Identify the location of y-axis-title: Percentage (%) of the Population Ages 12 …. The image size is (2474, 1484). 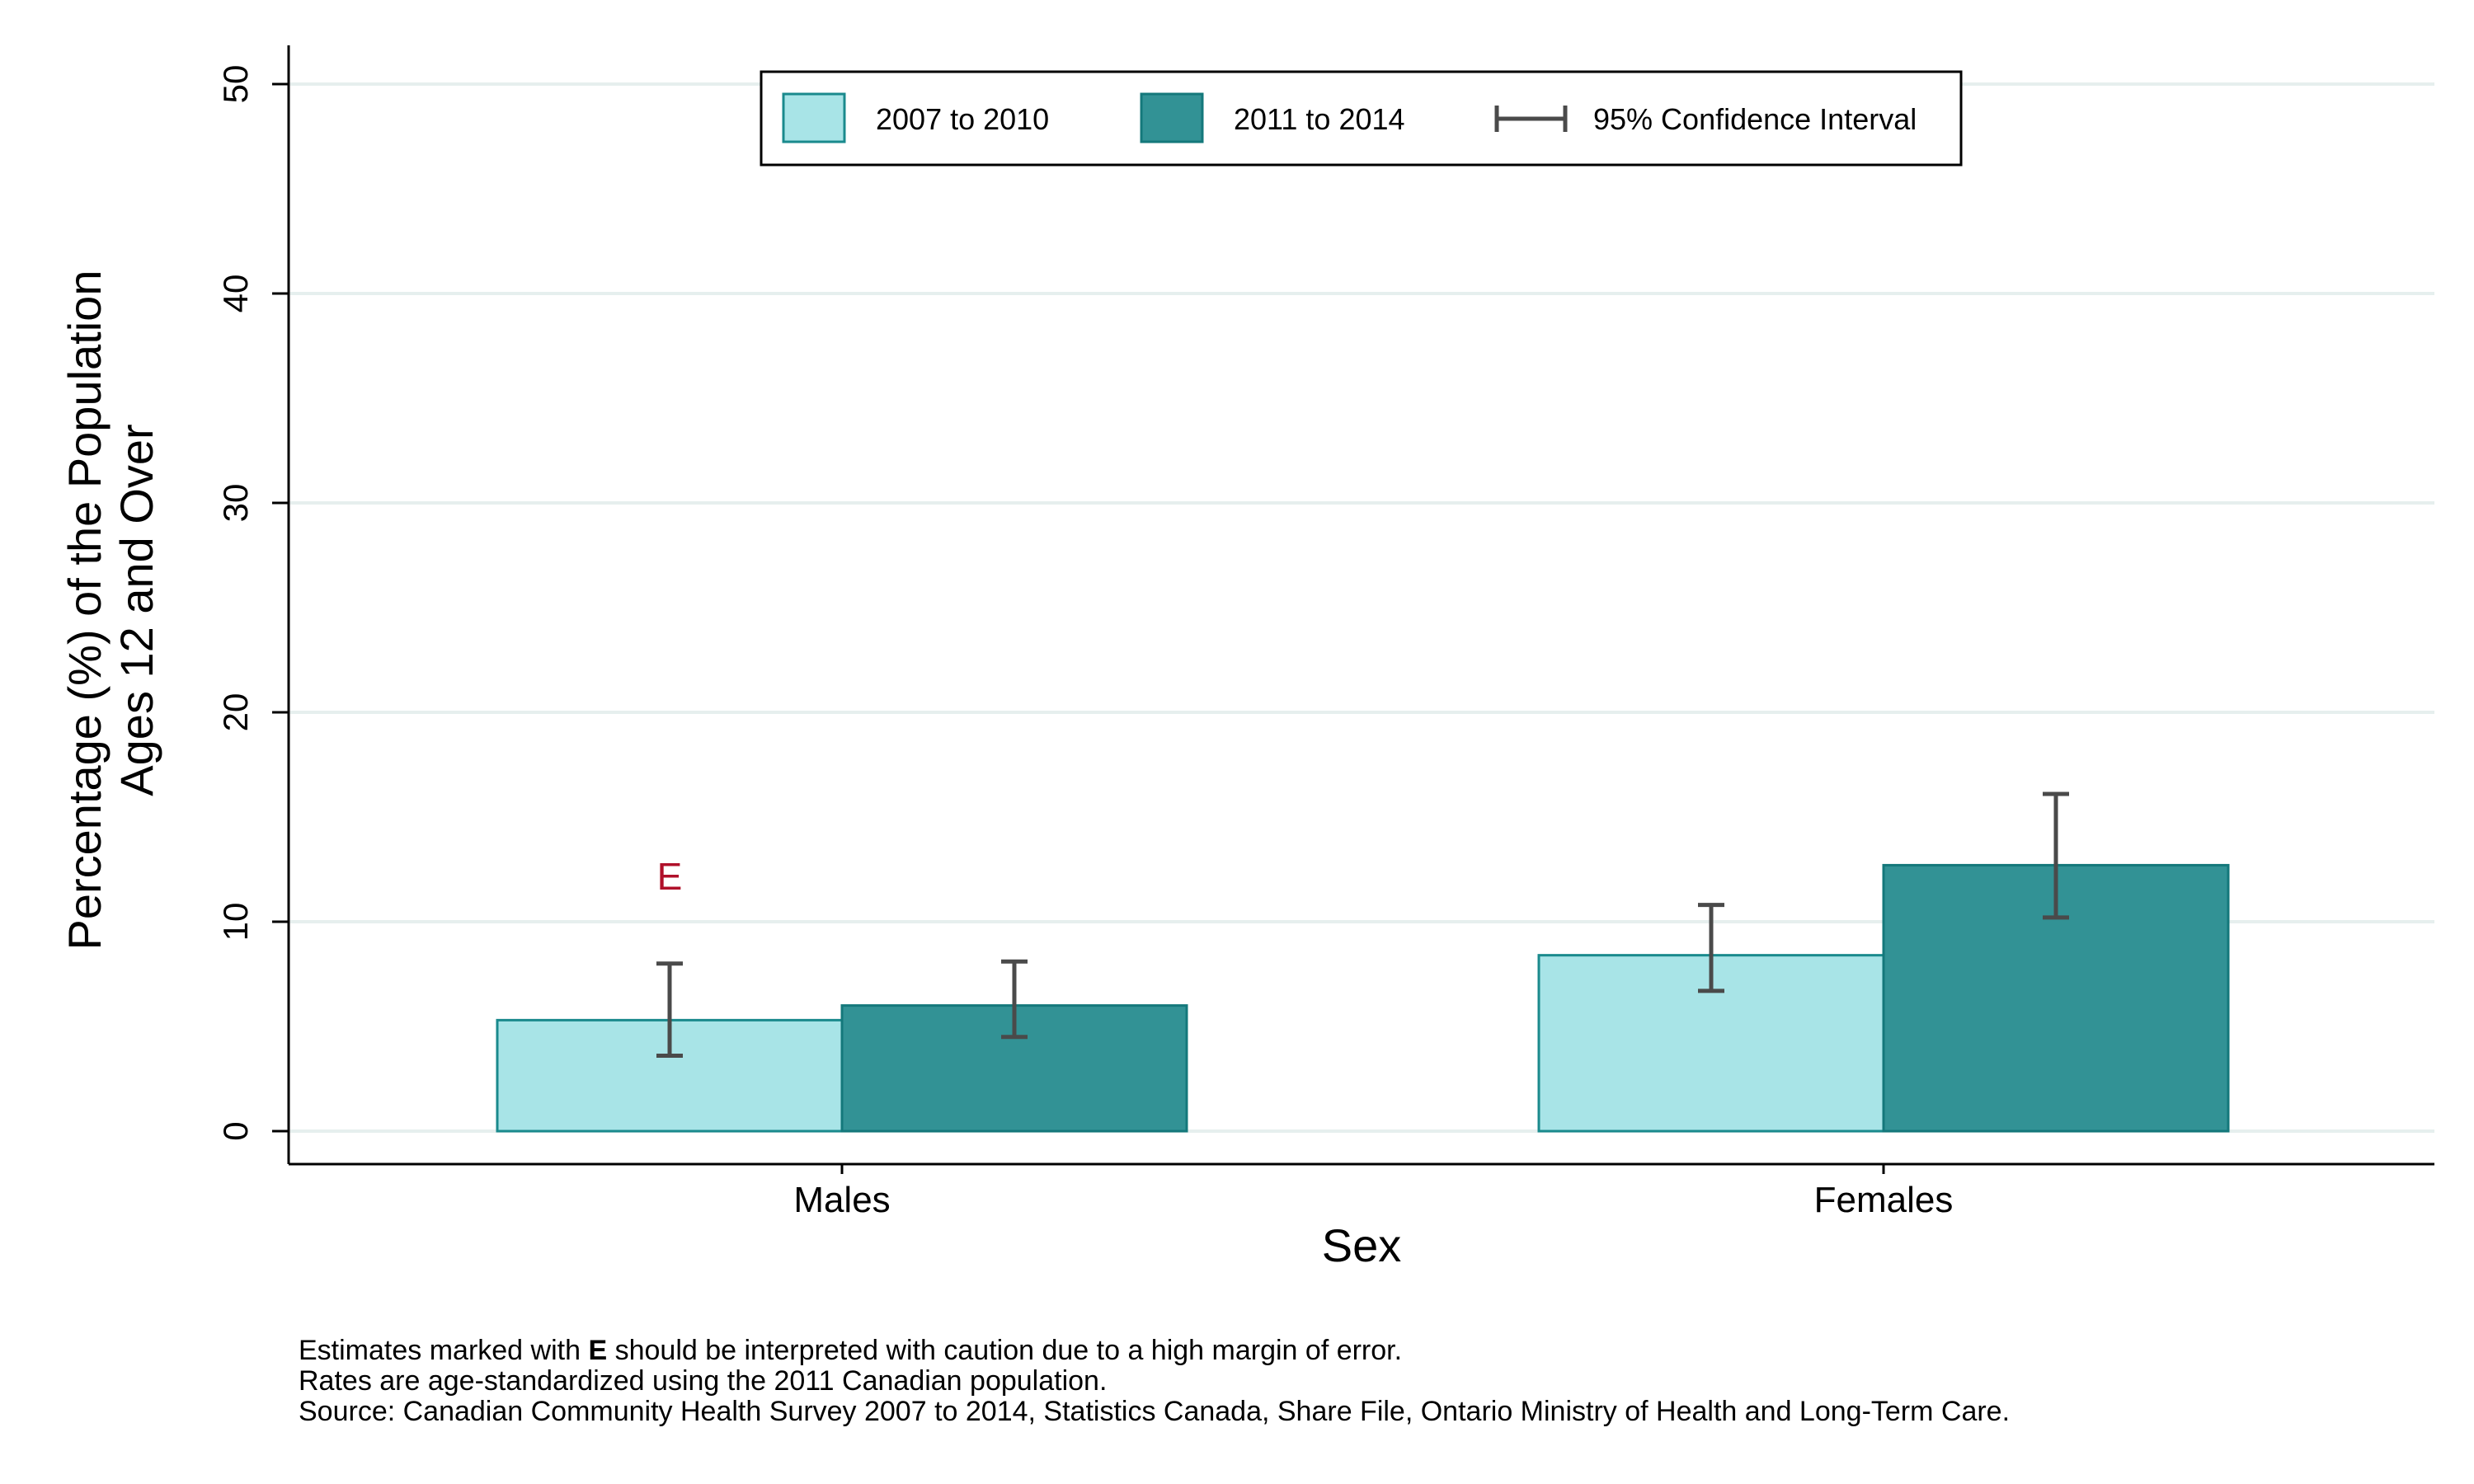
(110, 610).